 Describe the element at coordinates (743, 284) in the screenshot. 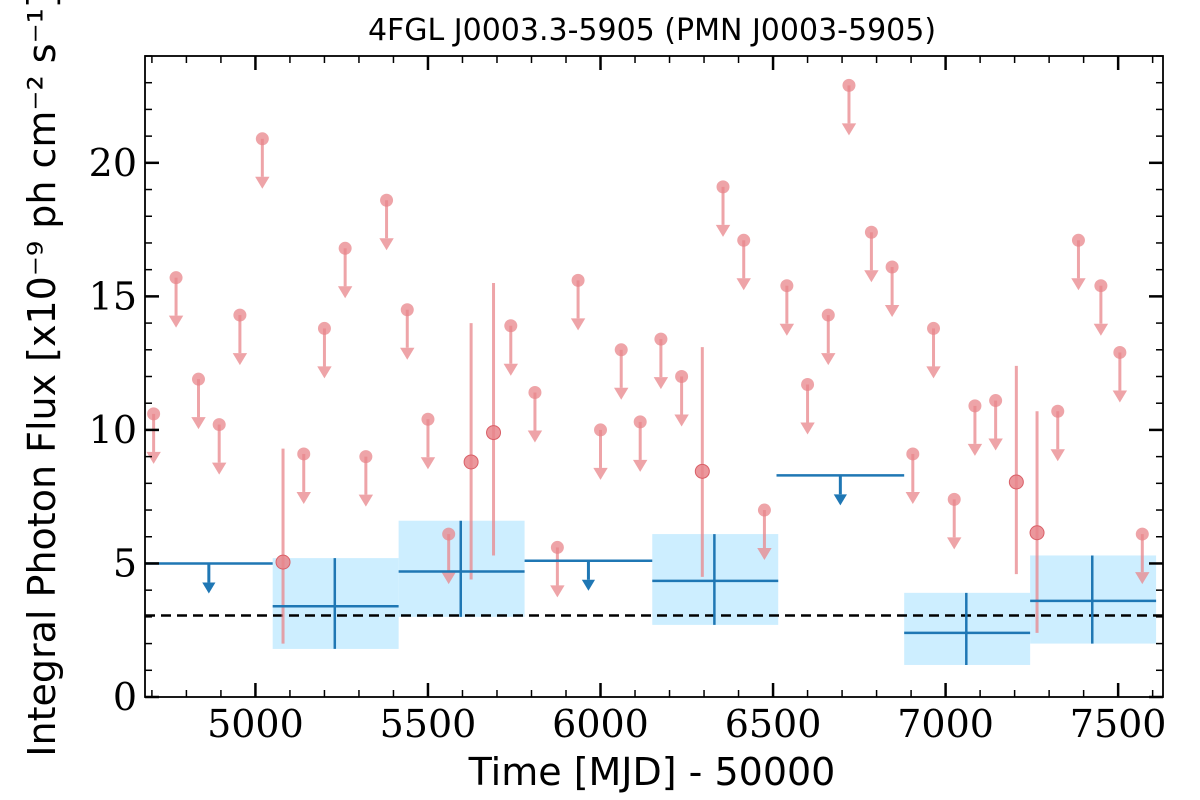

I see `short-bin-upper-limit-24-head` at that location.